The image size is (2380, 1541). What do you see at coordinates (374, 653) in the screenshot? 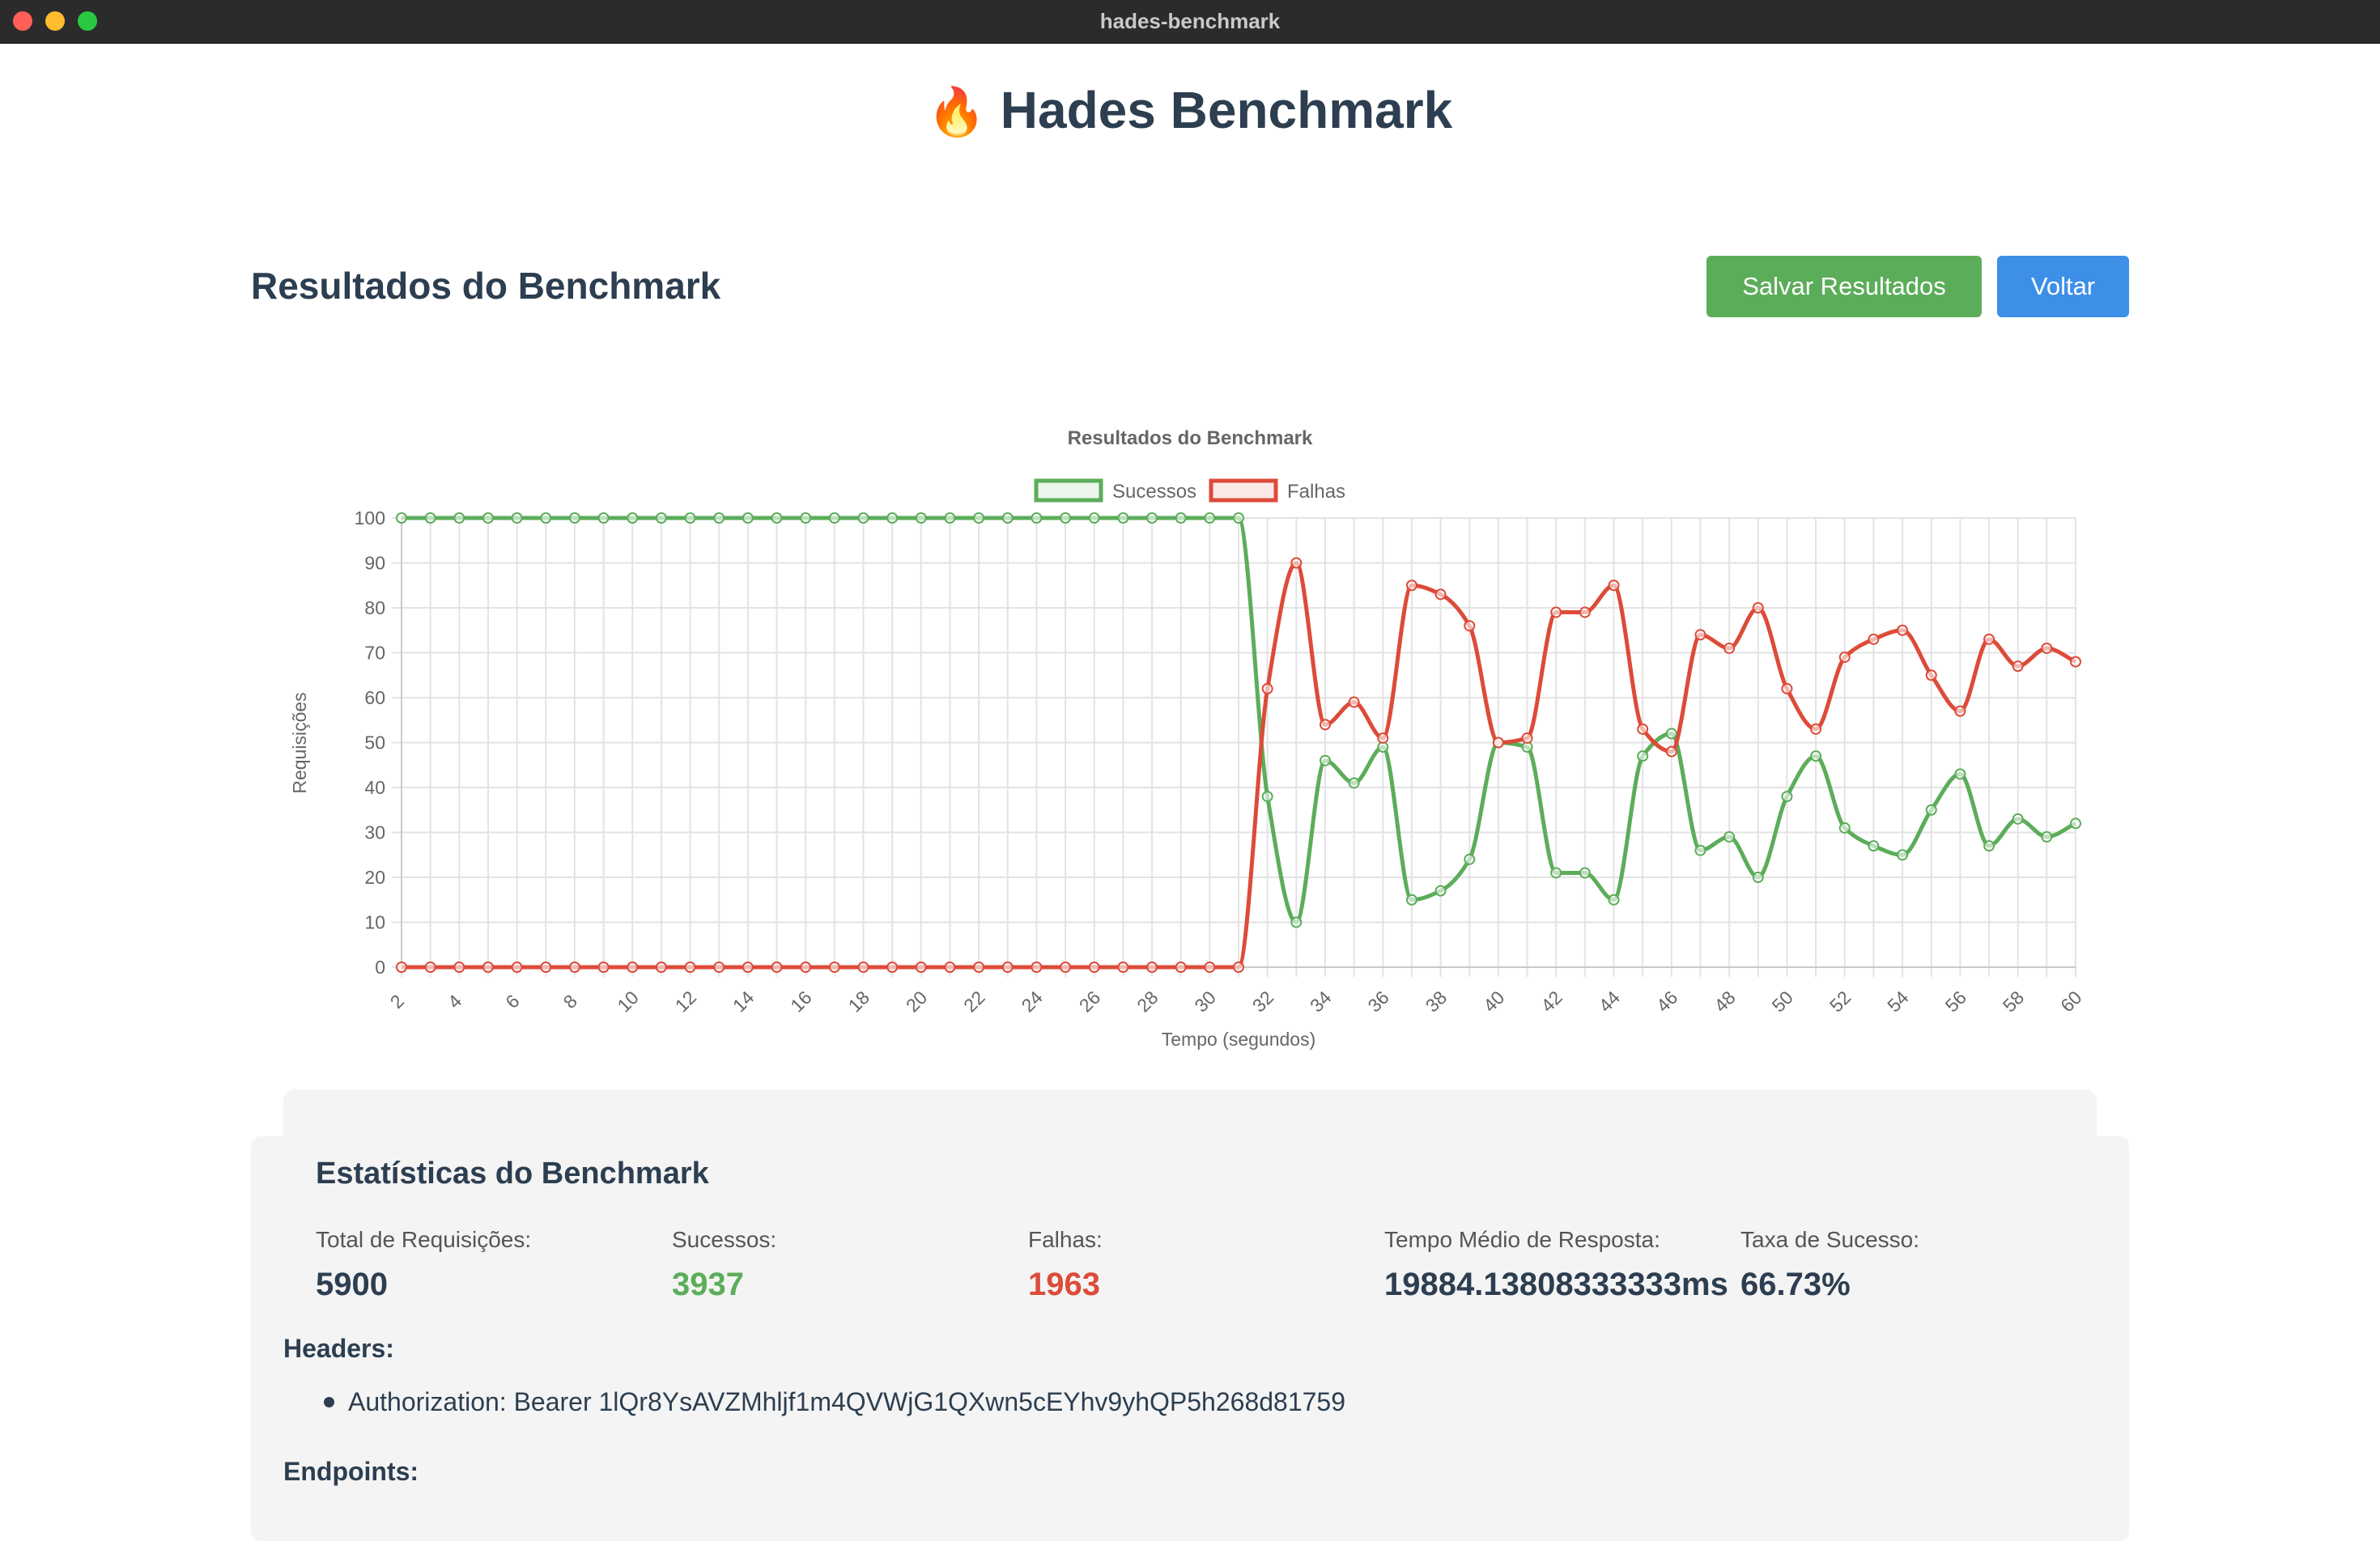
I see `y-tick-label: 70` at bounding box center [374, 653].